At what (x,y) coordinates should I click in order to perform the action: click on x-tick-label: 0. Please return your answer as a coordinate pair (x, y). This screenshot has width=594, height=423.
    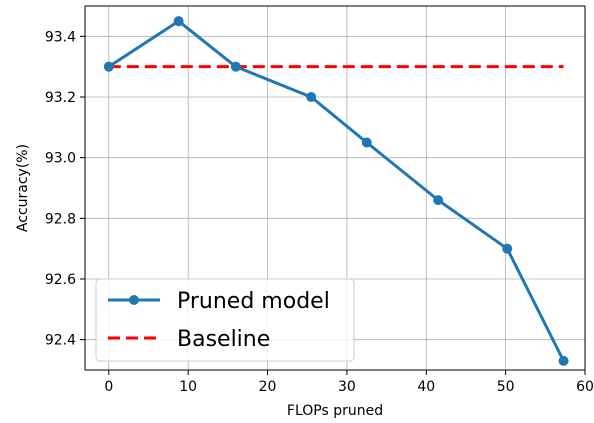
    Looking at the image, I should click on (108, 387).